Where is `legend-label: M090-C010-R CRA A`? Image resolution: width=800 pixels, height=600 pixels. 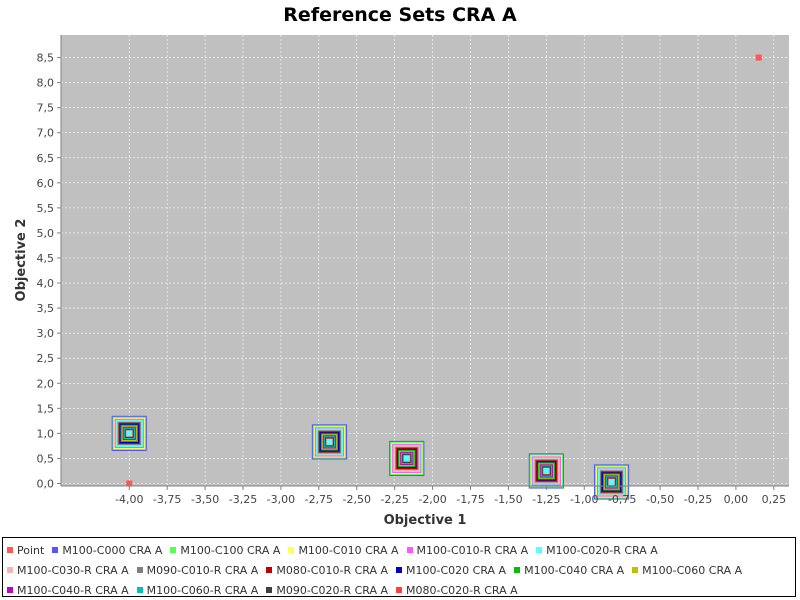 legend-label: M090-C010-R CRA A is located at coordinates (202, 570).